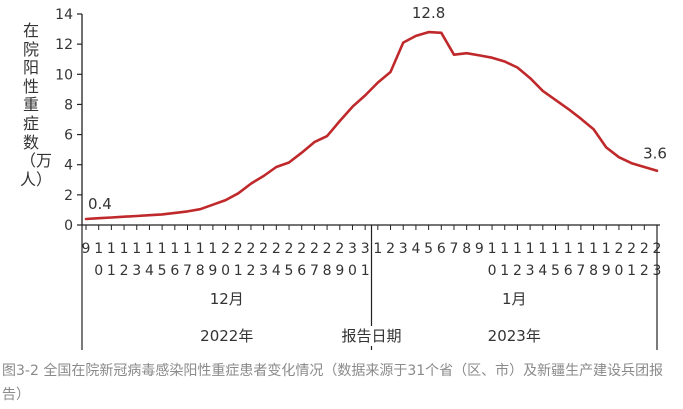  Describe the element at coordinates (68, 196) in the screenshot. I see `y-tick-label: 2` at that location.